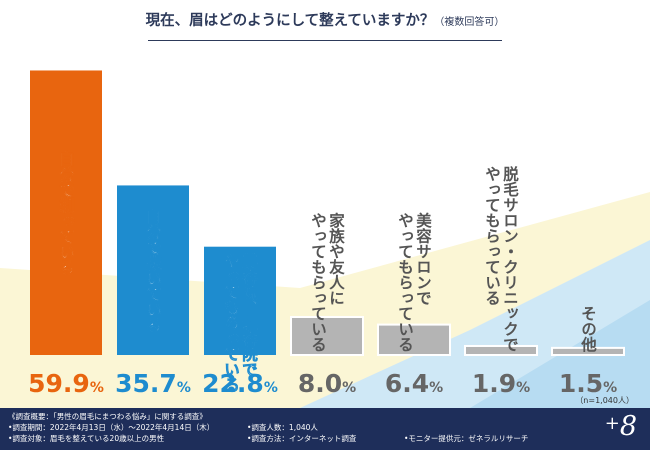 This screenshot has width=650, height=450. What do you see at coordinates (610, 388) in the screenshot?
I see `value-label-7-unit: %` at bounding box center [610, 388].